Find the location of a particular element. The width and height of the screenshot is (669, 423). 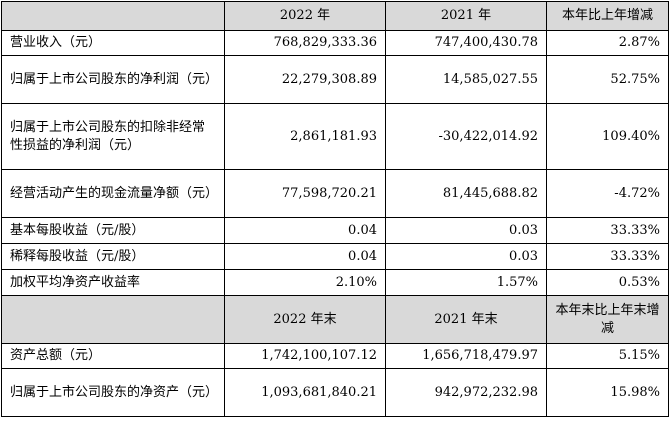

value-2022: 1,093,681,840.21 is located at coordinates (305, 392).